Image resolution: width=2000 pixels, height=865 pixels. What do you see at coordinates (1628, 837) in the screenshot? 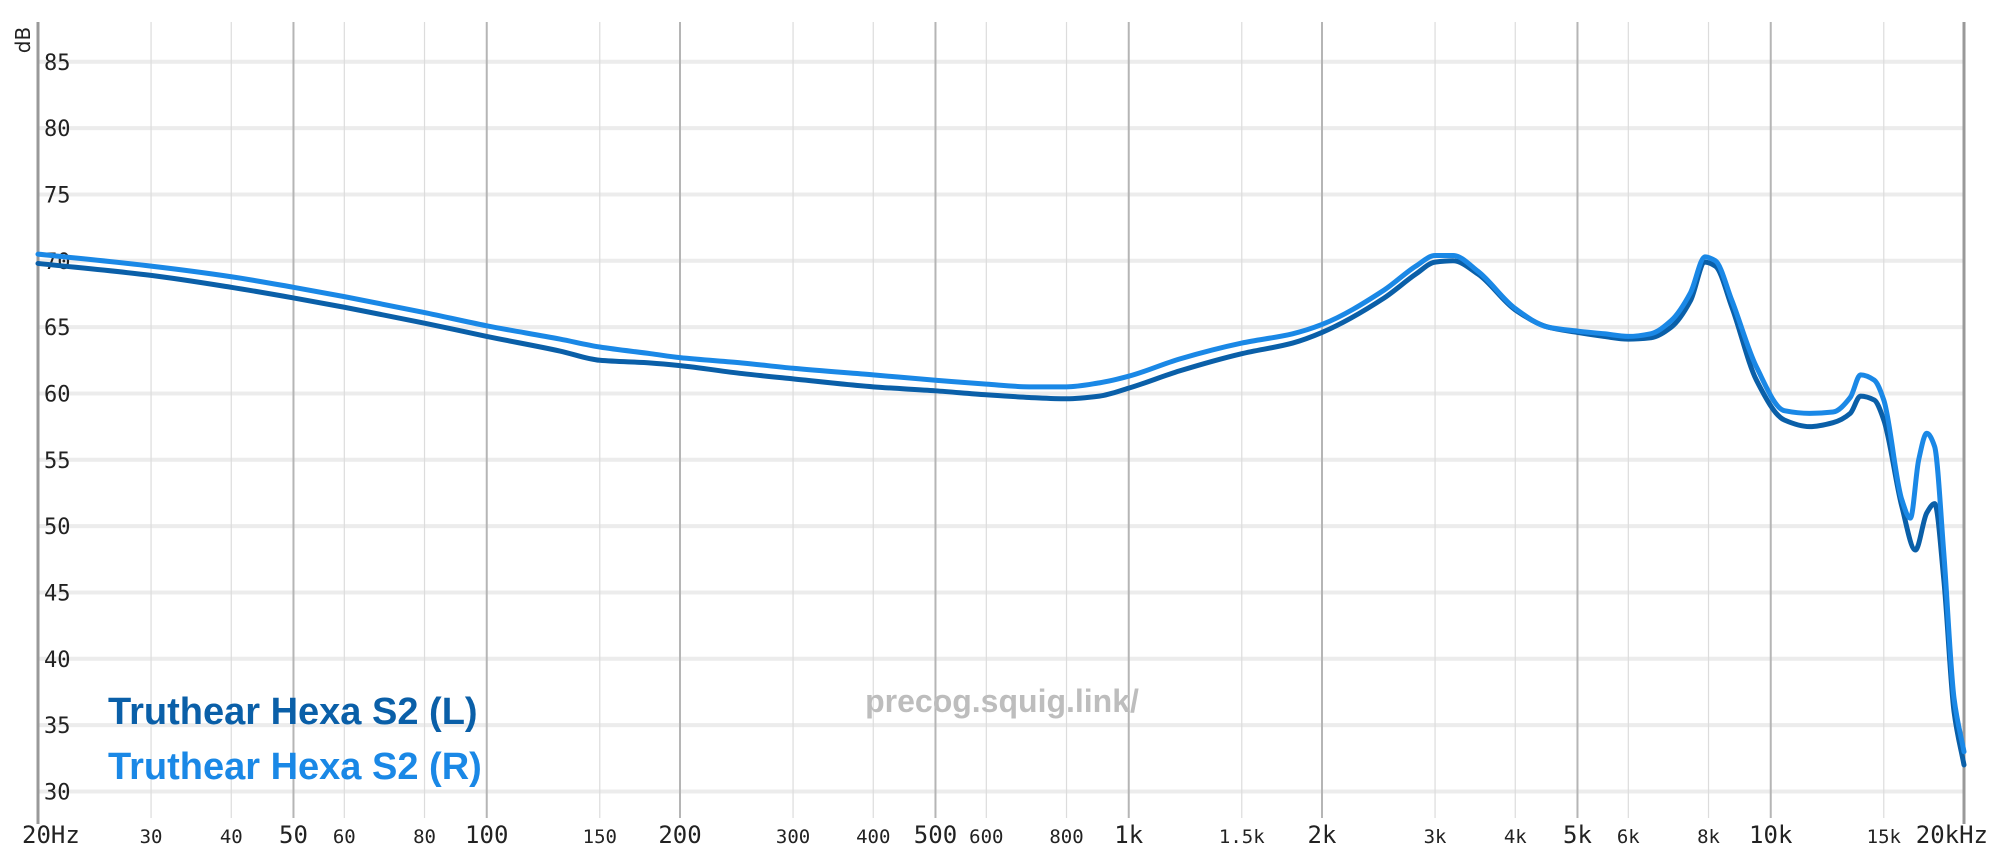
I see `x-tick-label: 6k` at bounding box center [1628, 837].